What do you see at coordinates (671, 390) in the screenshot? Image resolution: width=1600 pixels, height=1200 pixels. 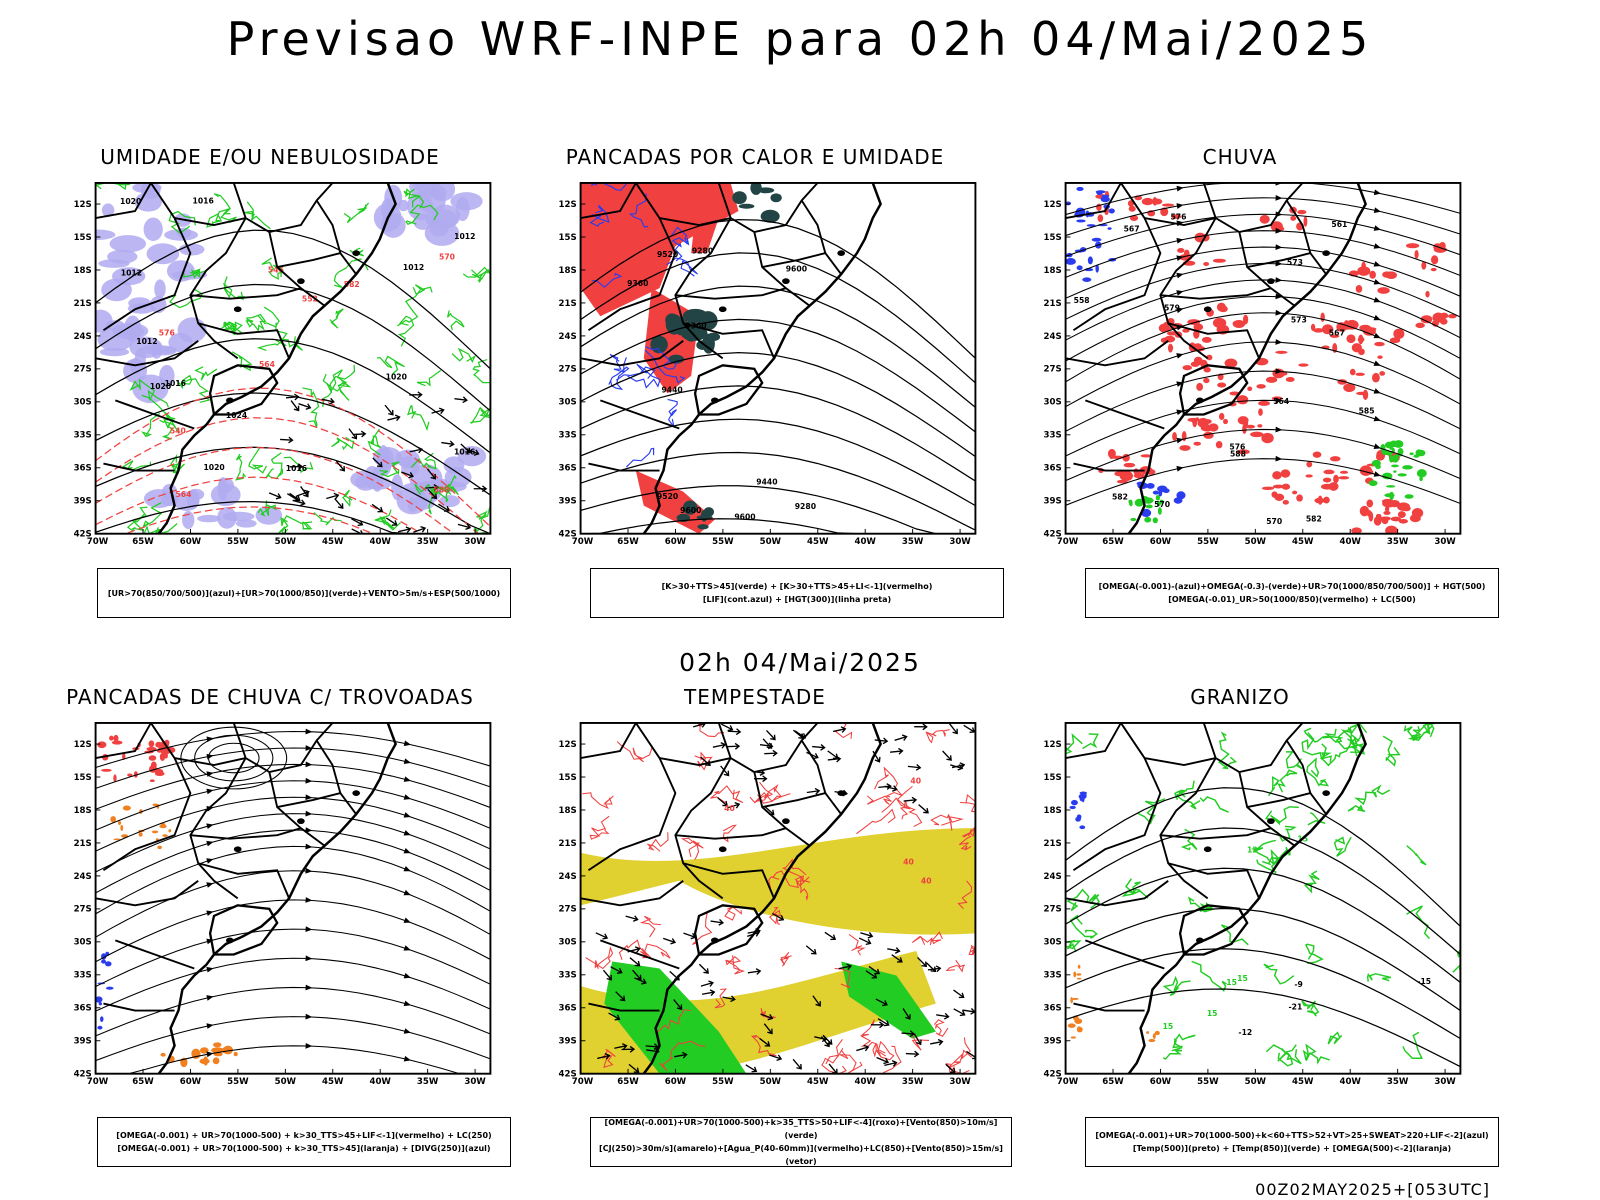 I see `contour-label: 9440` at bounding box center [671, 390].